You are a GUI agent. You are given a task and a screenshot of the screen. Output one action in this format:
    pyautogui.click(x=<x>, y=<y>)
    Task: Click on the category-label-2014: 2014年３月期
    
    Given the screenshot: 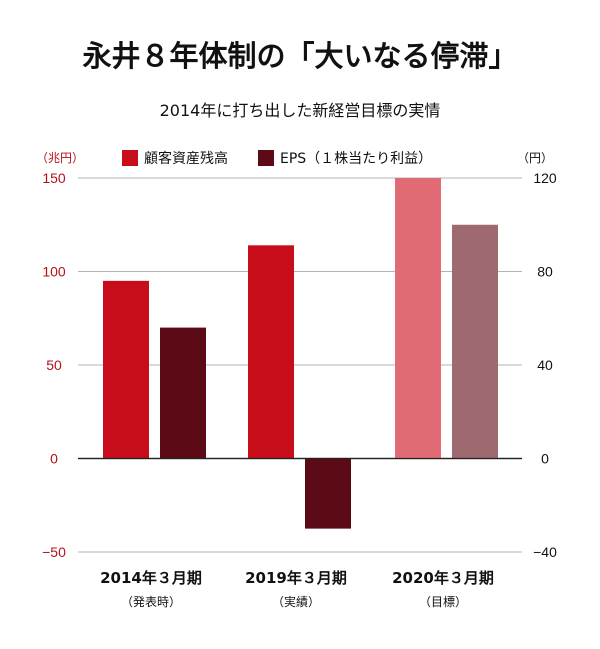 What is the action you would take?
    pyautogui.click(x=151, y=578)
    